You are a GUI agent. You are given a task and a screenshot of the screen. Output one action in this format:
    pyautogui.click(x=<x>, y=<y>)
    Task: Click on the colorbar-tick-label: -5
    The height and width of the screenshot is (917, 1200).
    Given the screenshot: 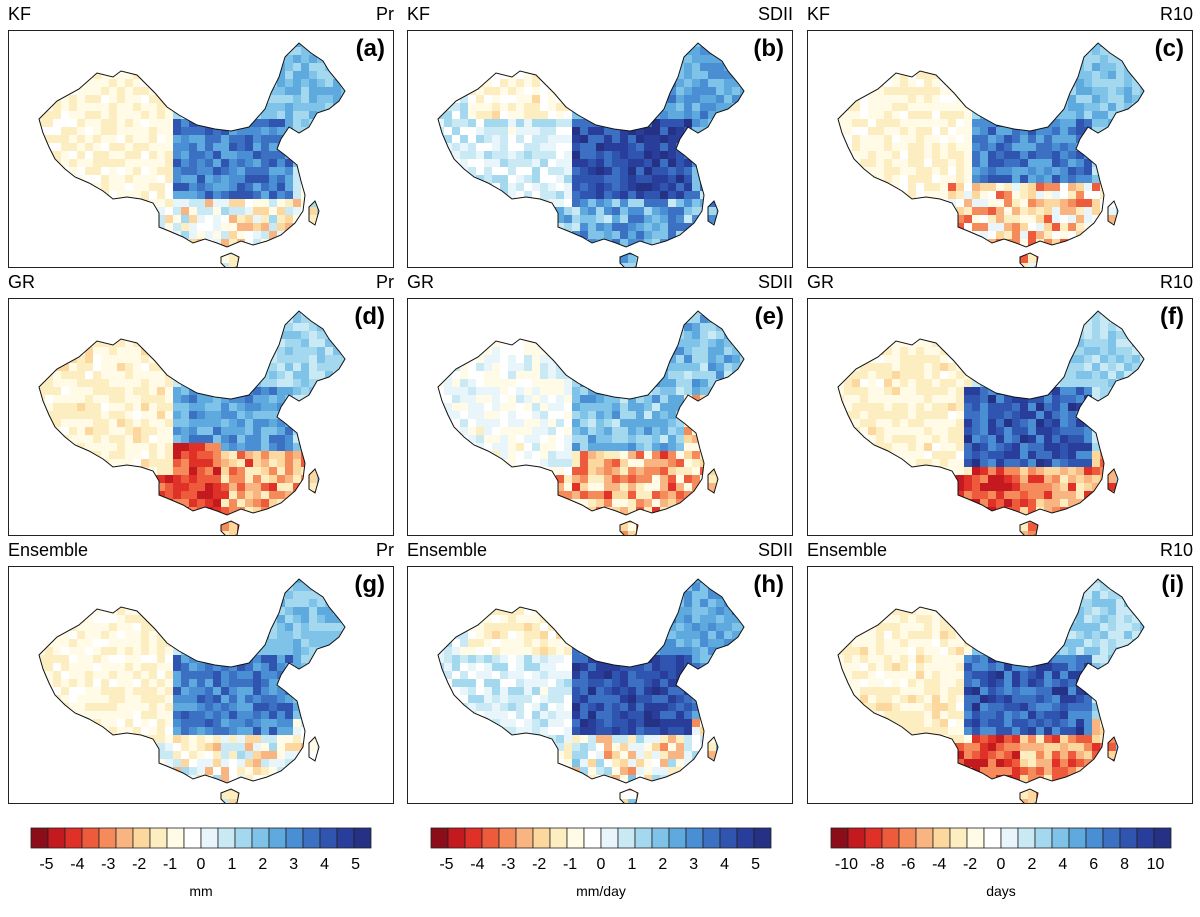 What is the action you would take?
    pyautogui.click(x=46, y=864)
    